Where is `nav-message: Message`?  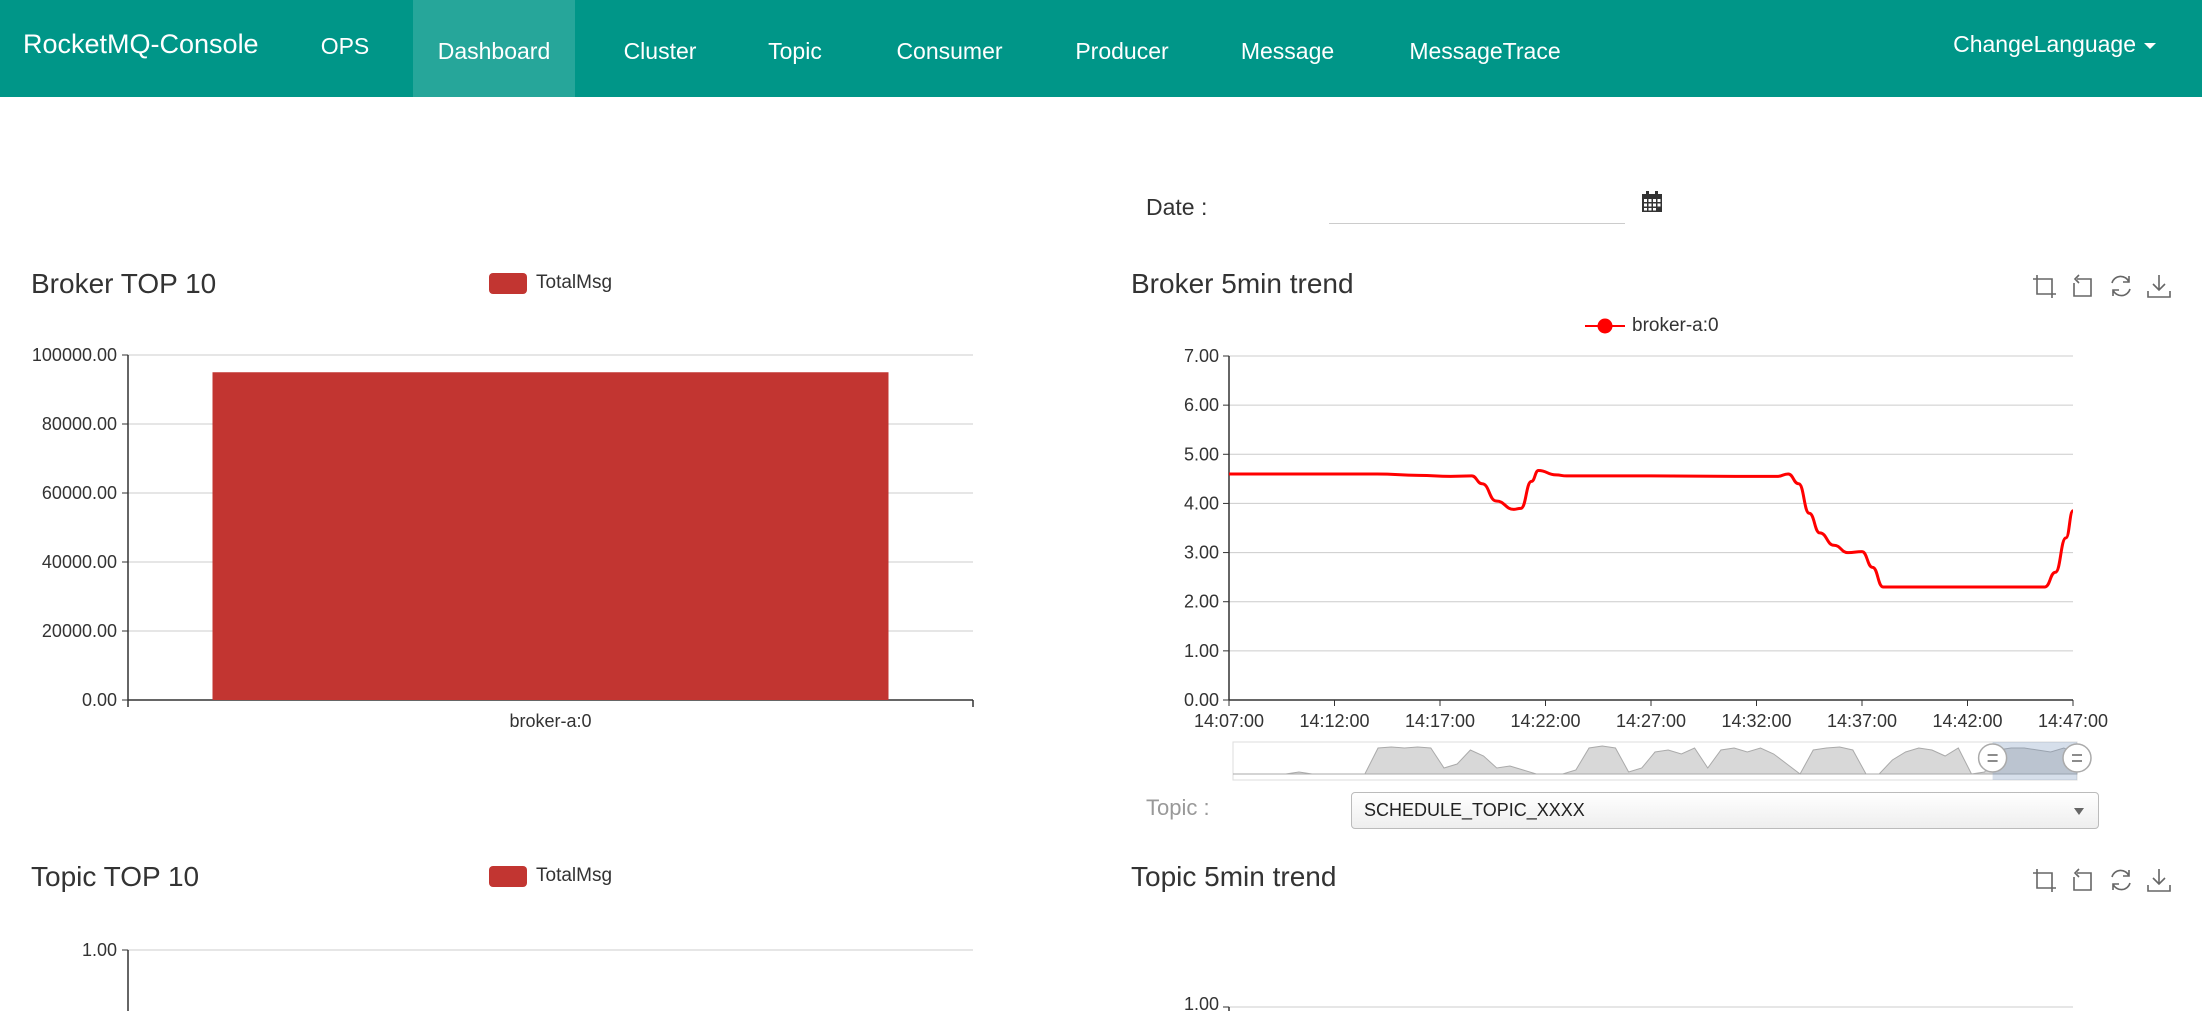 nav-message: Message is located at coordinates (1287, 51).